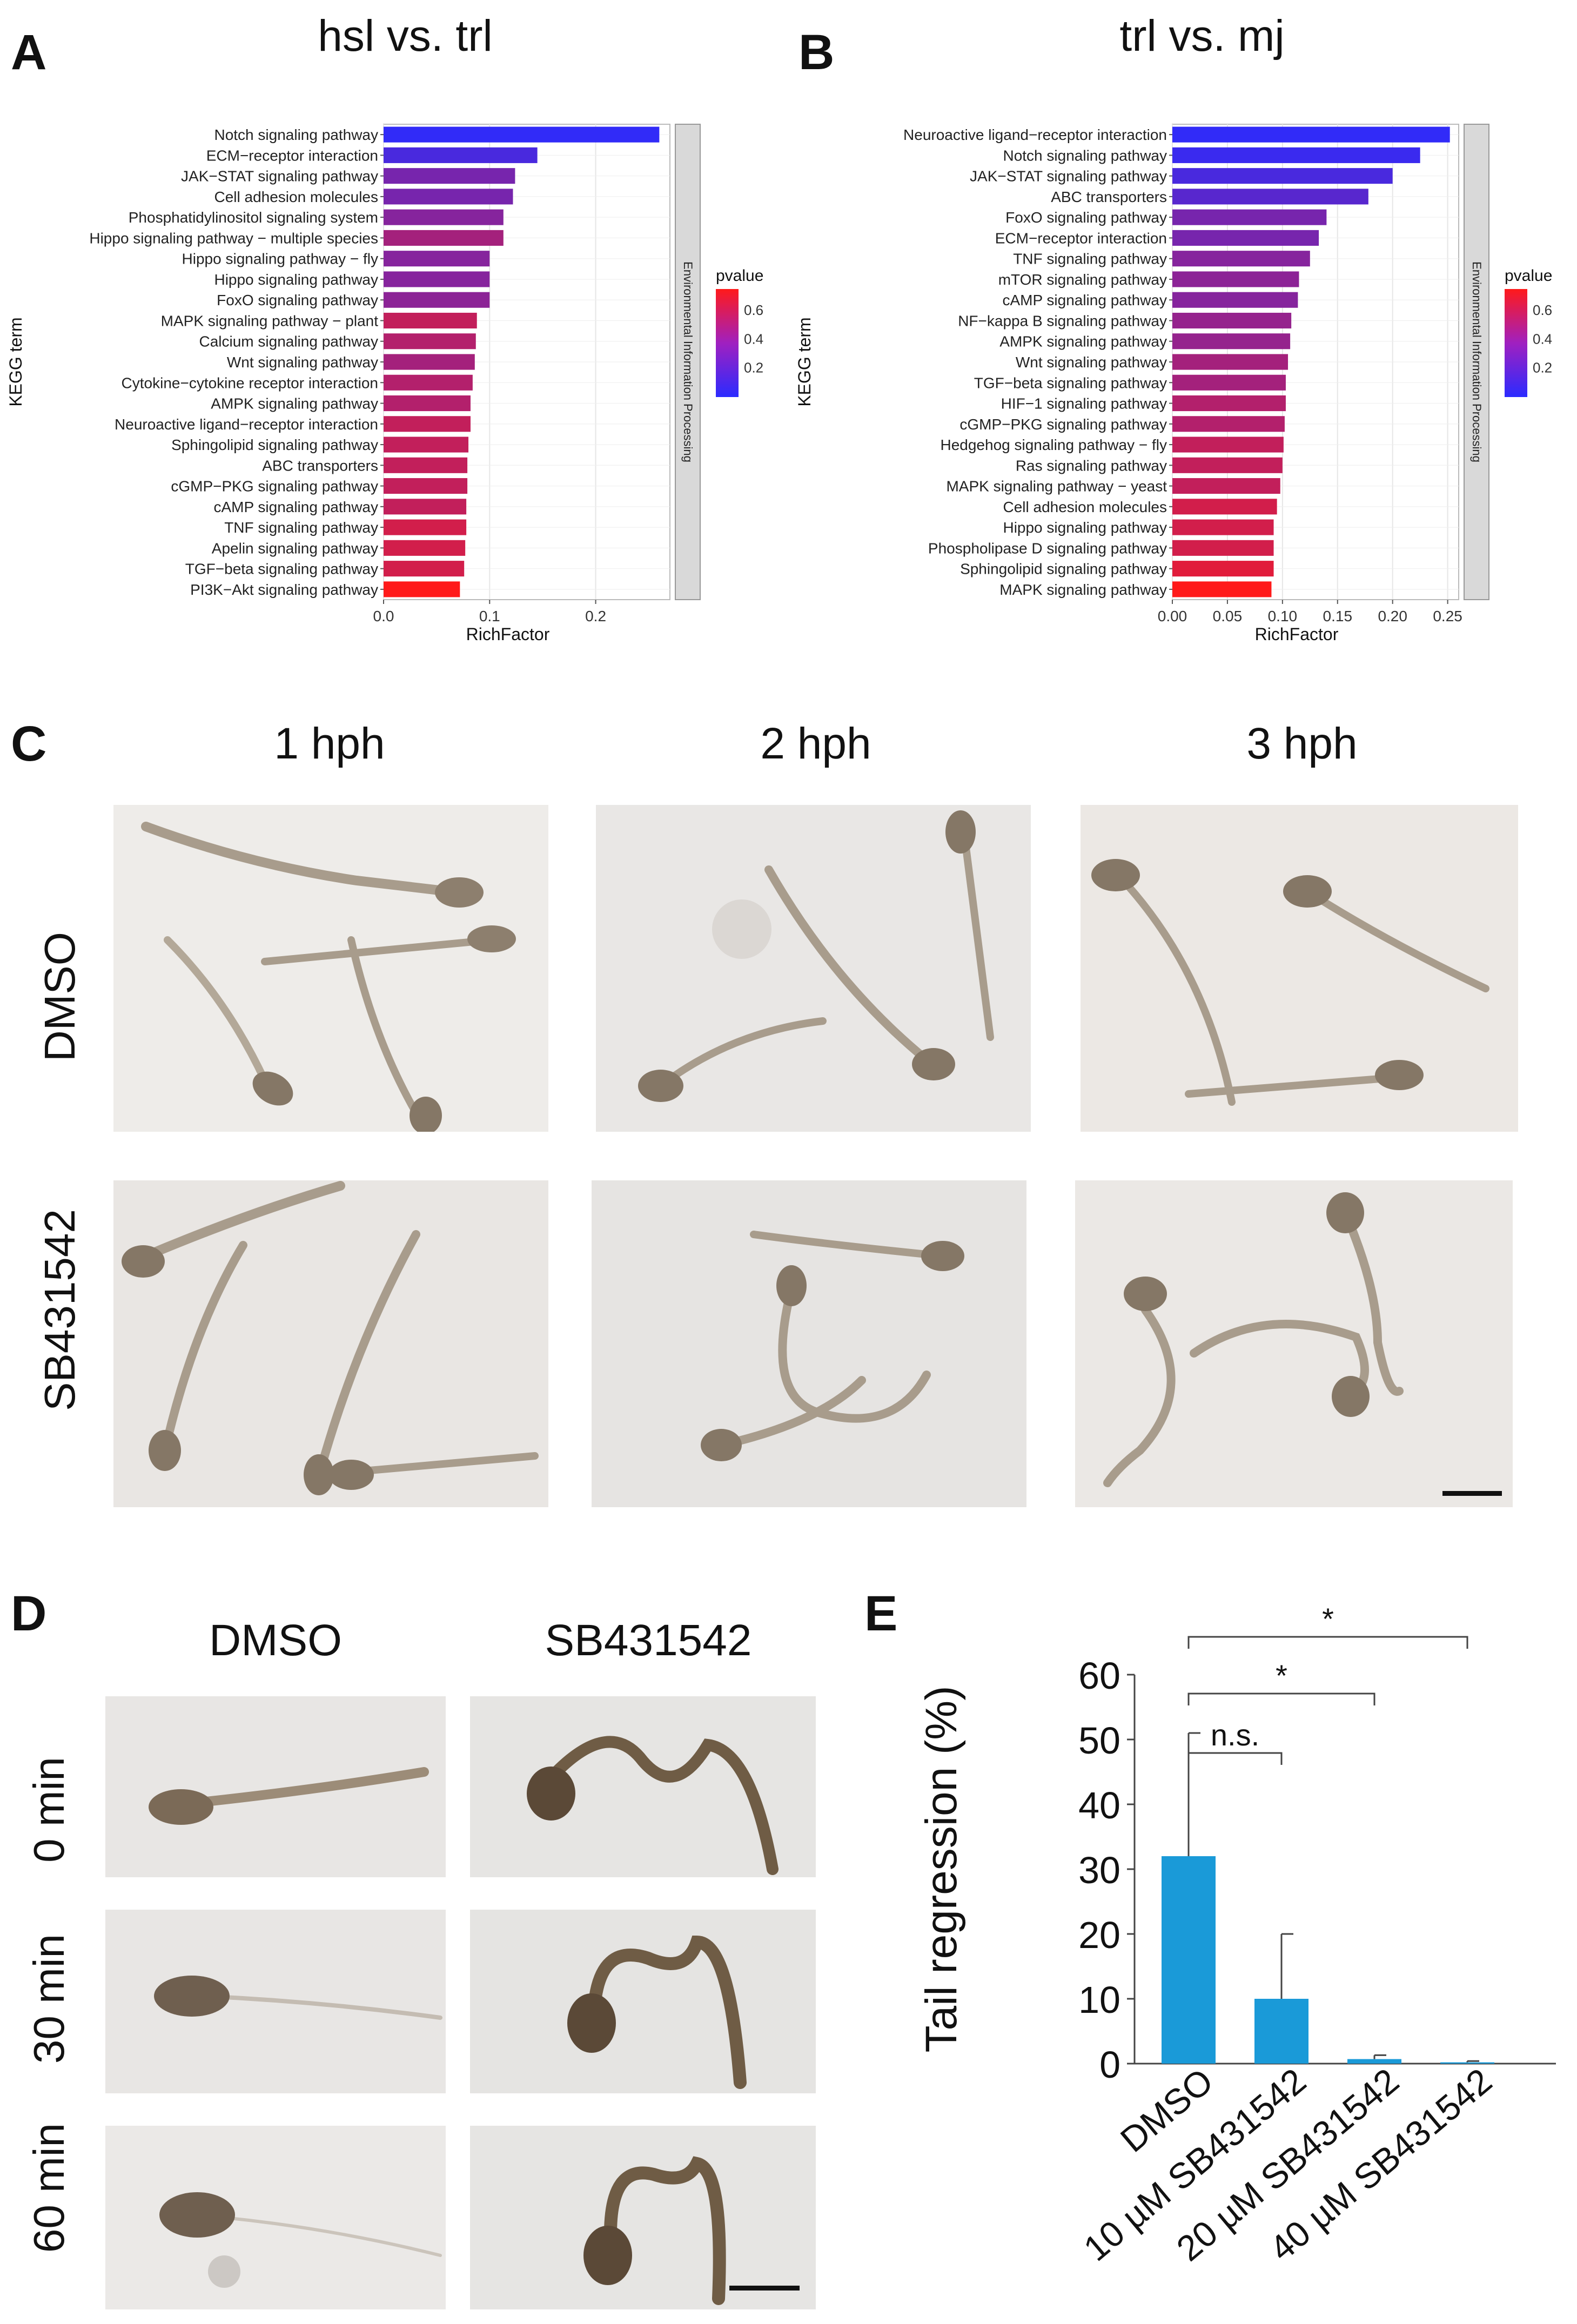 Image resolution: width=1577 pixels, height=2324 pixels. What do you see at coordinates (1109, 197) in the screenshot?
I see `category-label: ABC transporters` at bounding box center [1109, 197].